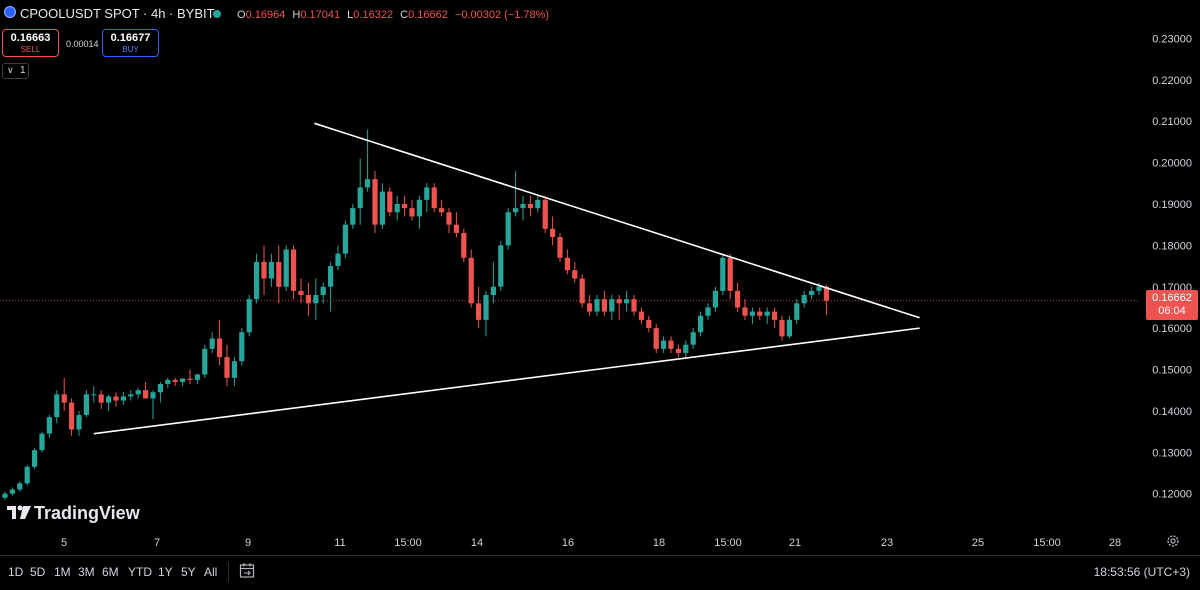 This screenshot has height=590, width=1200. I want to click on buy-price: 0.16677, so click(130, 38).